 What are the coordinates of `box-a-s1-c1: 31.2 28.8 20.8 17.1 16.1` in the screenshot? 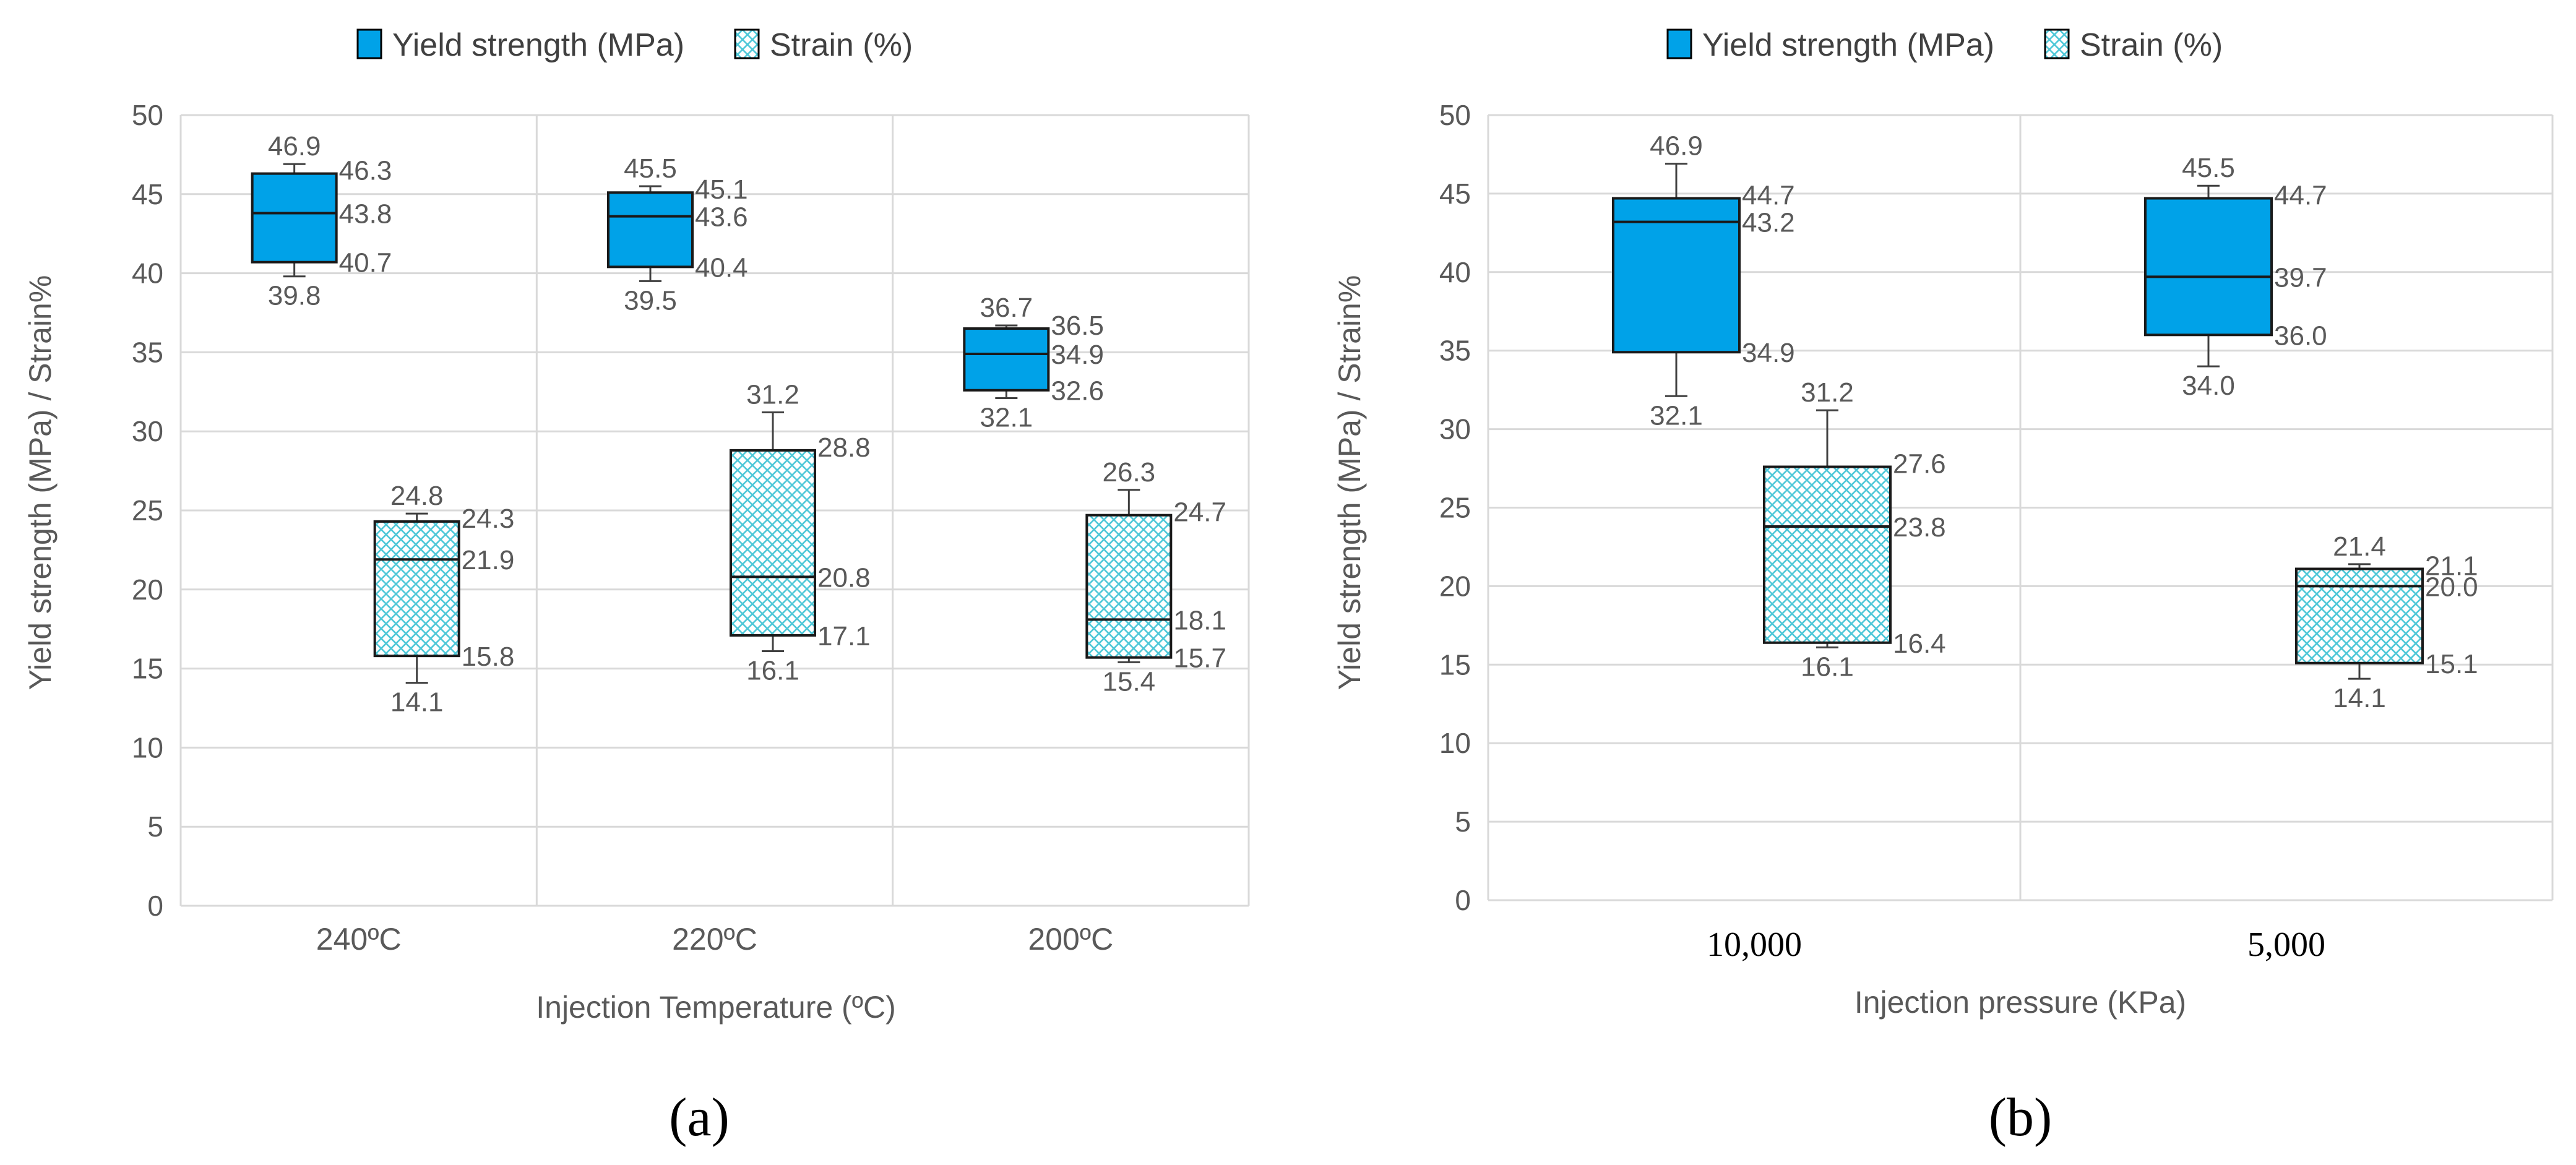 It's located at (800, 533).